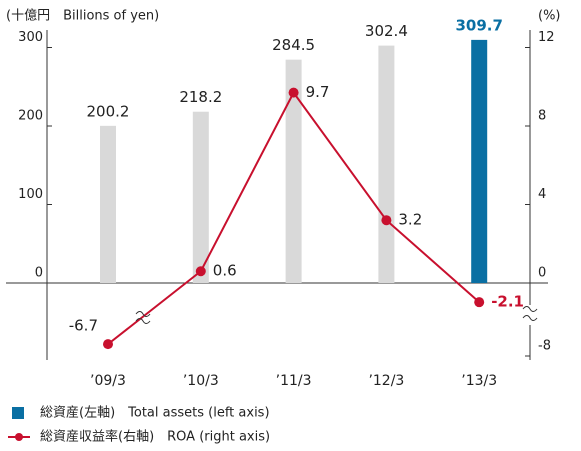  What do you see at coordinates (386, 381) in the screenshot?
I see `x-tick-label: ’12/3` at bounding box center [386, 381].